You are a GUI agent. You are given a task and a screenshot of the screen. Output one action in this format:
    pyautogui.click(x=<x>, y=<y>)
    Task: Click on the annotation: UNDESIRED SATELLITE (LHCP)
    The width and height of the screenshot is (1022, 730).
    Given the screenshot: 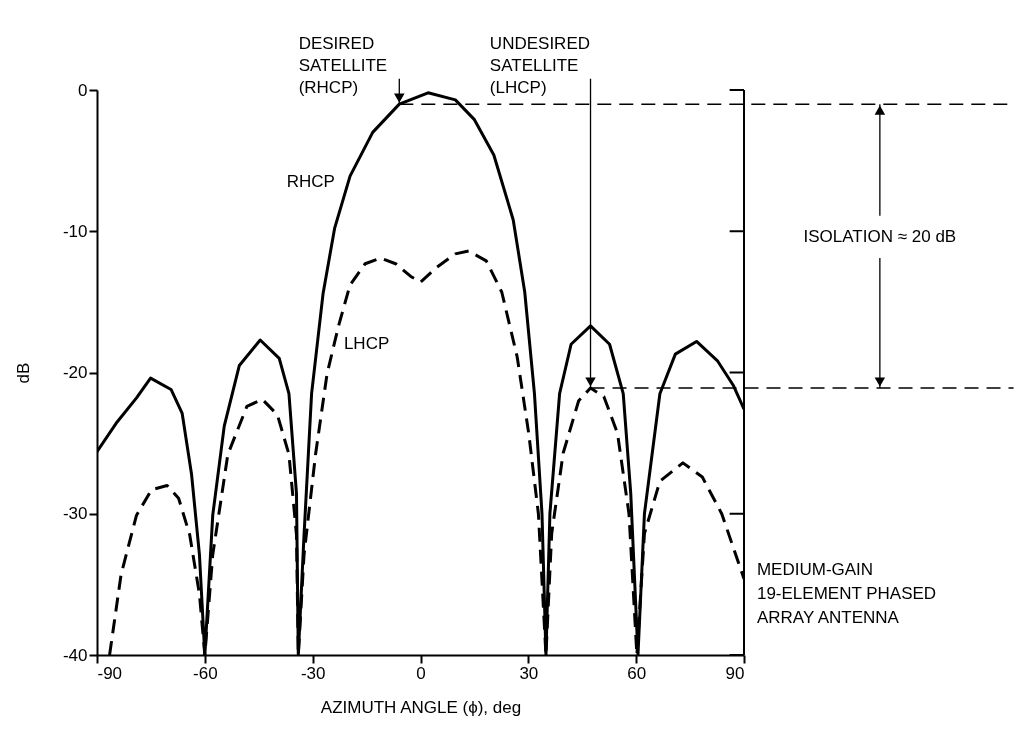 What is the action you would take?
    pyautogui.click(x=539, y=66)
    